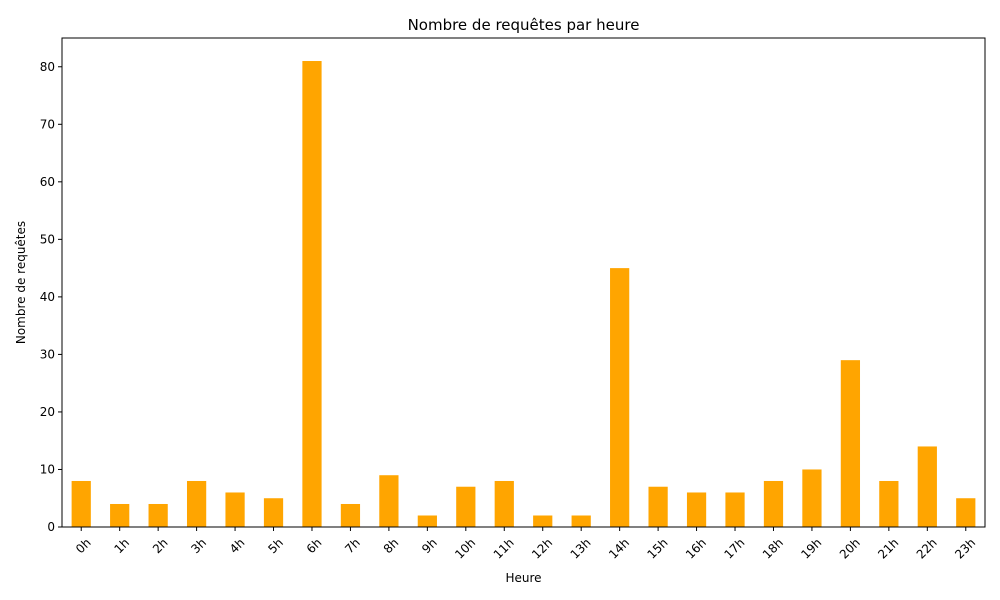 Image resolution: width=1000 pixels, height=600 pixels. I want to click on bar-7h, so click(350, 515).